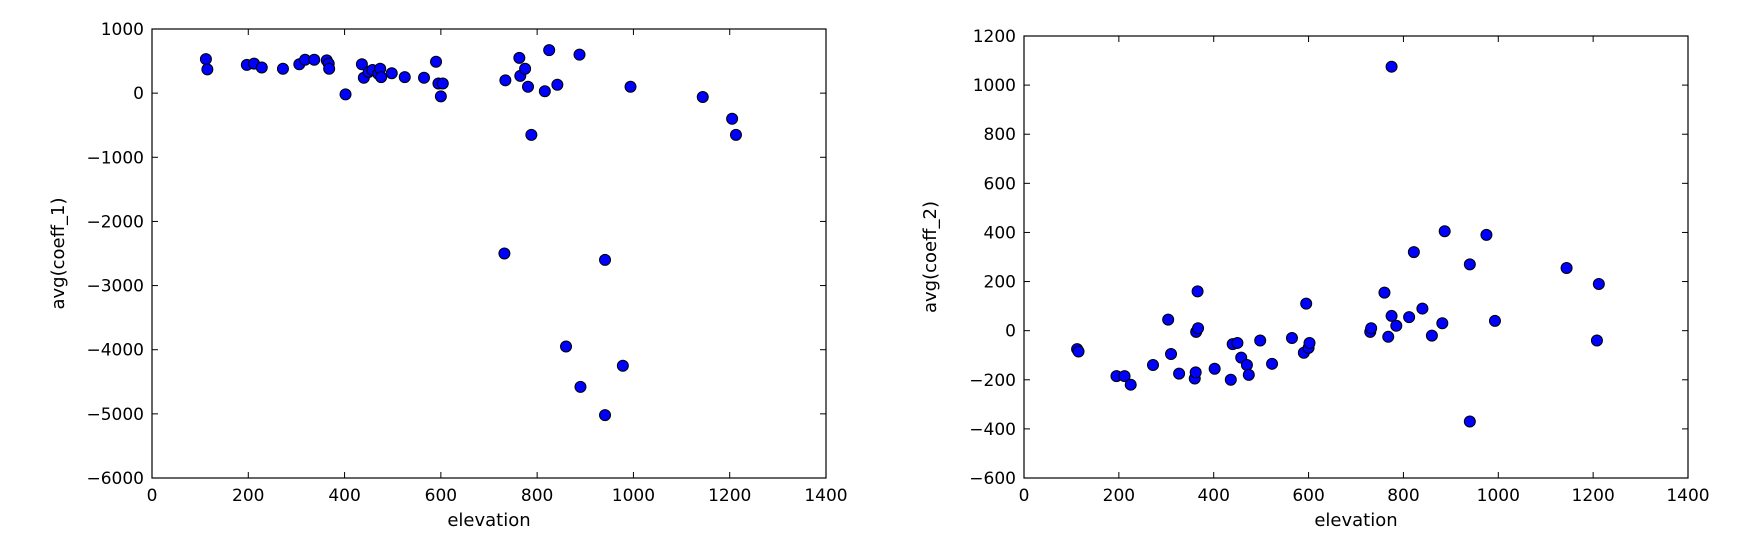  I want to click on right-x-tick-label: 0, so click(1024, 496).